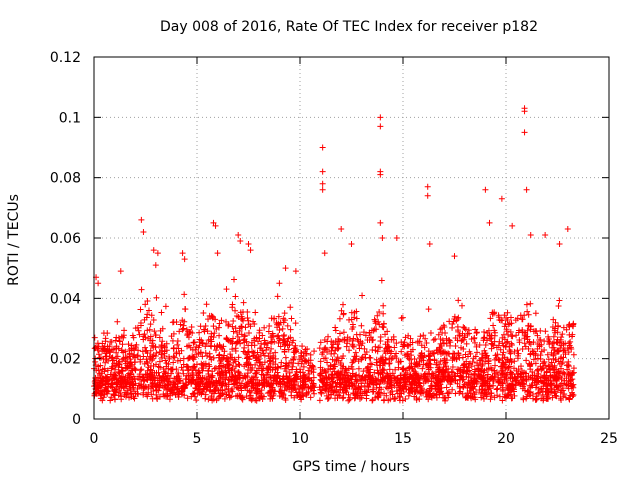  I want to click on x-tick-label: 15, so click(403, 439).